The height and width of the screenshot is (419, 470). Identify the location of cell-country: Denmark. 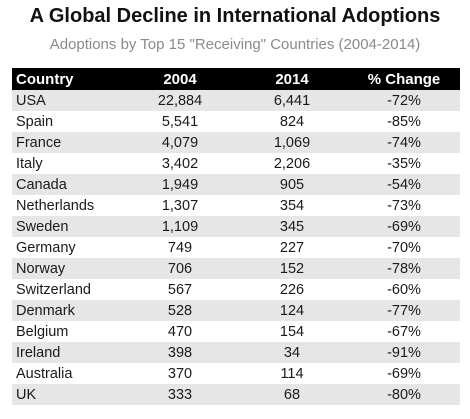
(68, 310).